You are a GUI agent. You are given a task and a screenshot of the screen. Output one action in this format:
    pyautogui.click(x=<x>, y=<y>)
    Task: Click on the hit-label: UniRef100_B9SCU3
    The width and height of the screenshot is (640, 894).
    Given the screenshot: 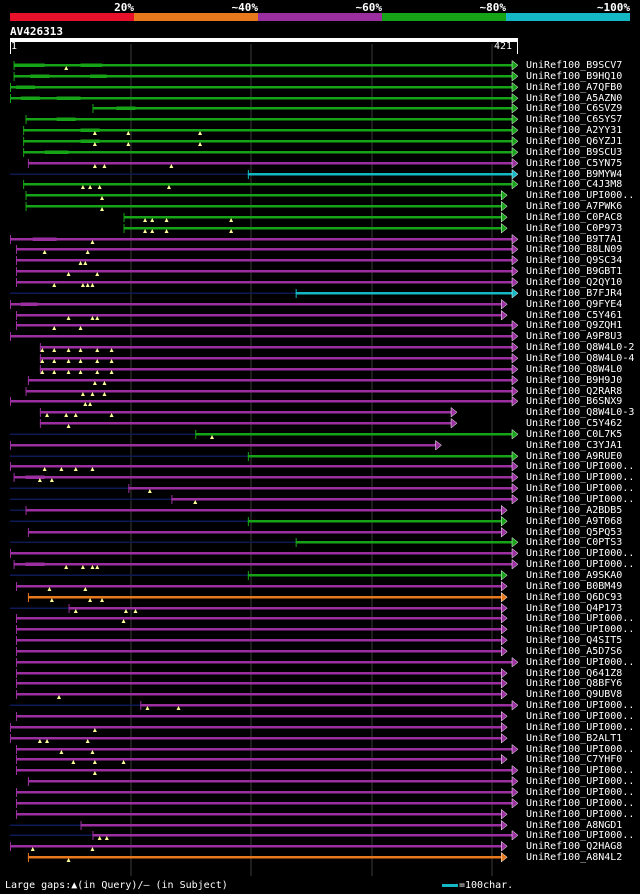 What is the action you would take?
    pyautogui.click(x=574, y=152)
    